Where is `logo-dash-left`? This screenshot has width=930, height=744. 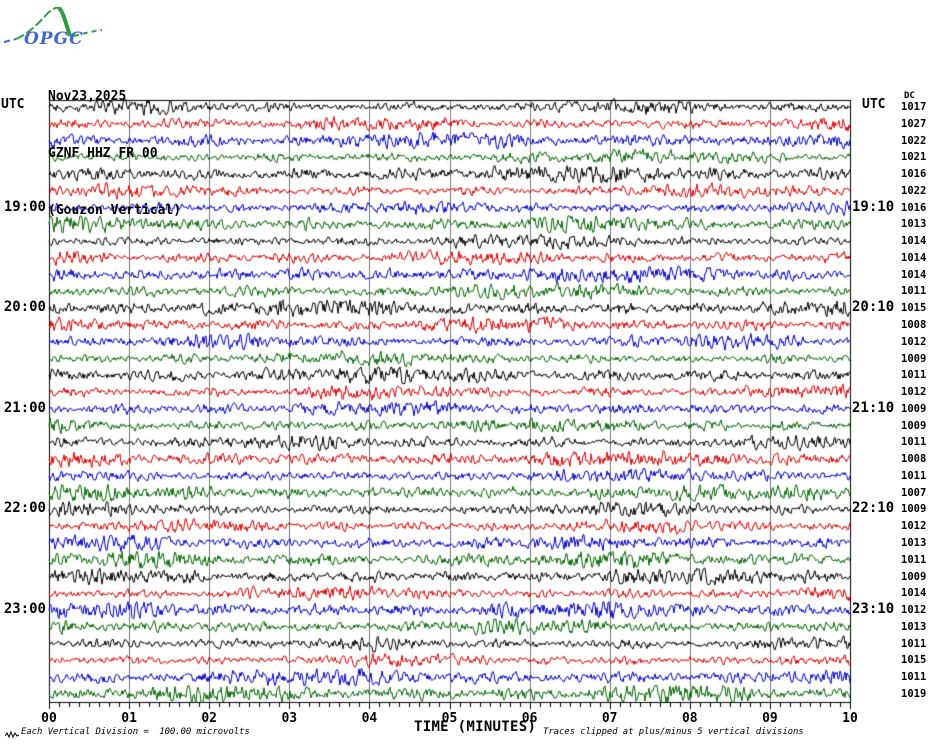
logo-dash-left is located at coordinates (10, 40).